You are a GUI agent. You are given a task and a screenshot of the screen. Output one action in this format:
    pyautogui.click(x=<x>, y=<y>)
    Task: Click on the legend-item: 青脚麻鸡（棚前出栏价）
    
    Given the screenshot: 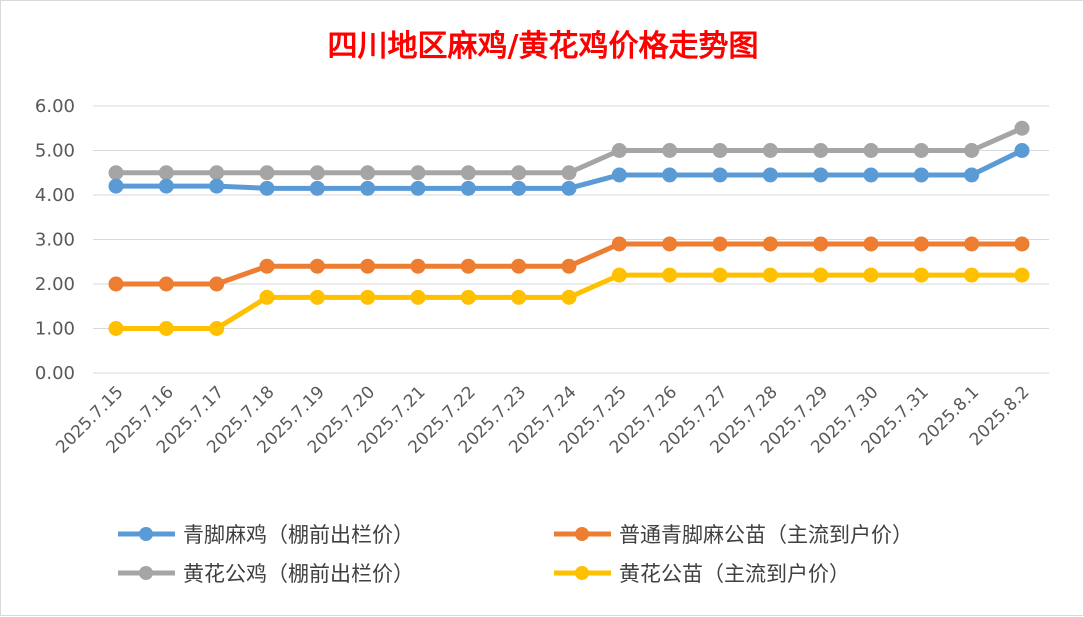 What is the action you would take?
    pyautogui.click(x=266, y=535)
    